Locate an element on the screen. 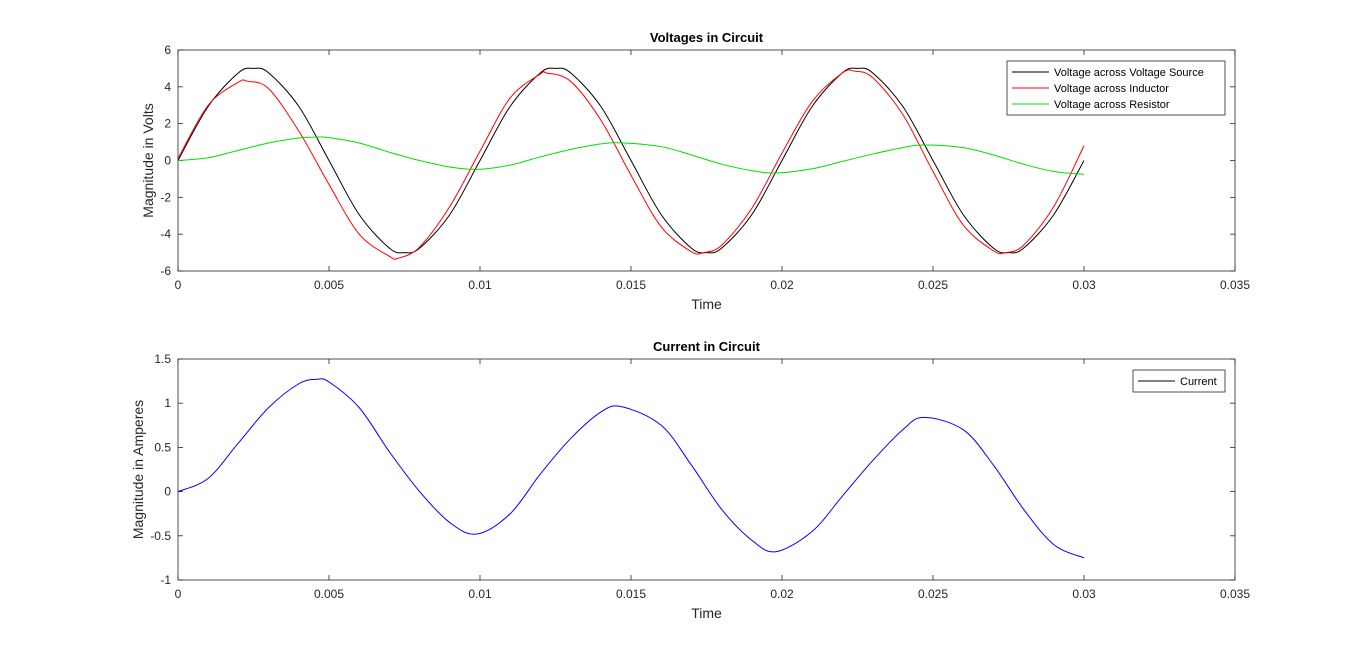 This screenshot has width=1366, height=652. y-tick-label: 1 is located at coordinates (167, 403).